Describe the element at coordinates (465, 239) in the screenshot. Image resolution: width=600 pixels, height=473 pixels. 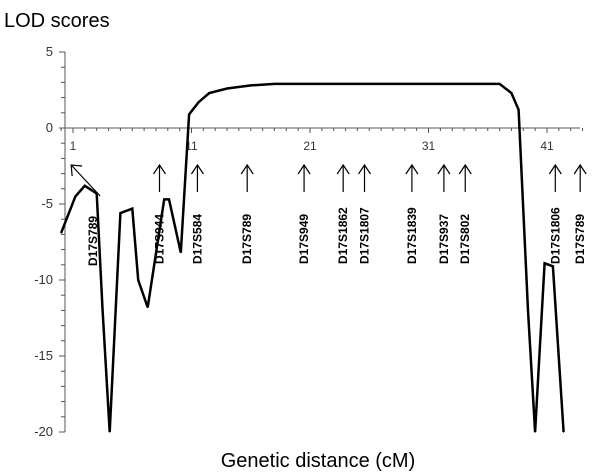
I see `marker-label: D17S802` at that location.